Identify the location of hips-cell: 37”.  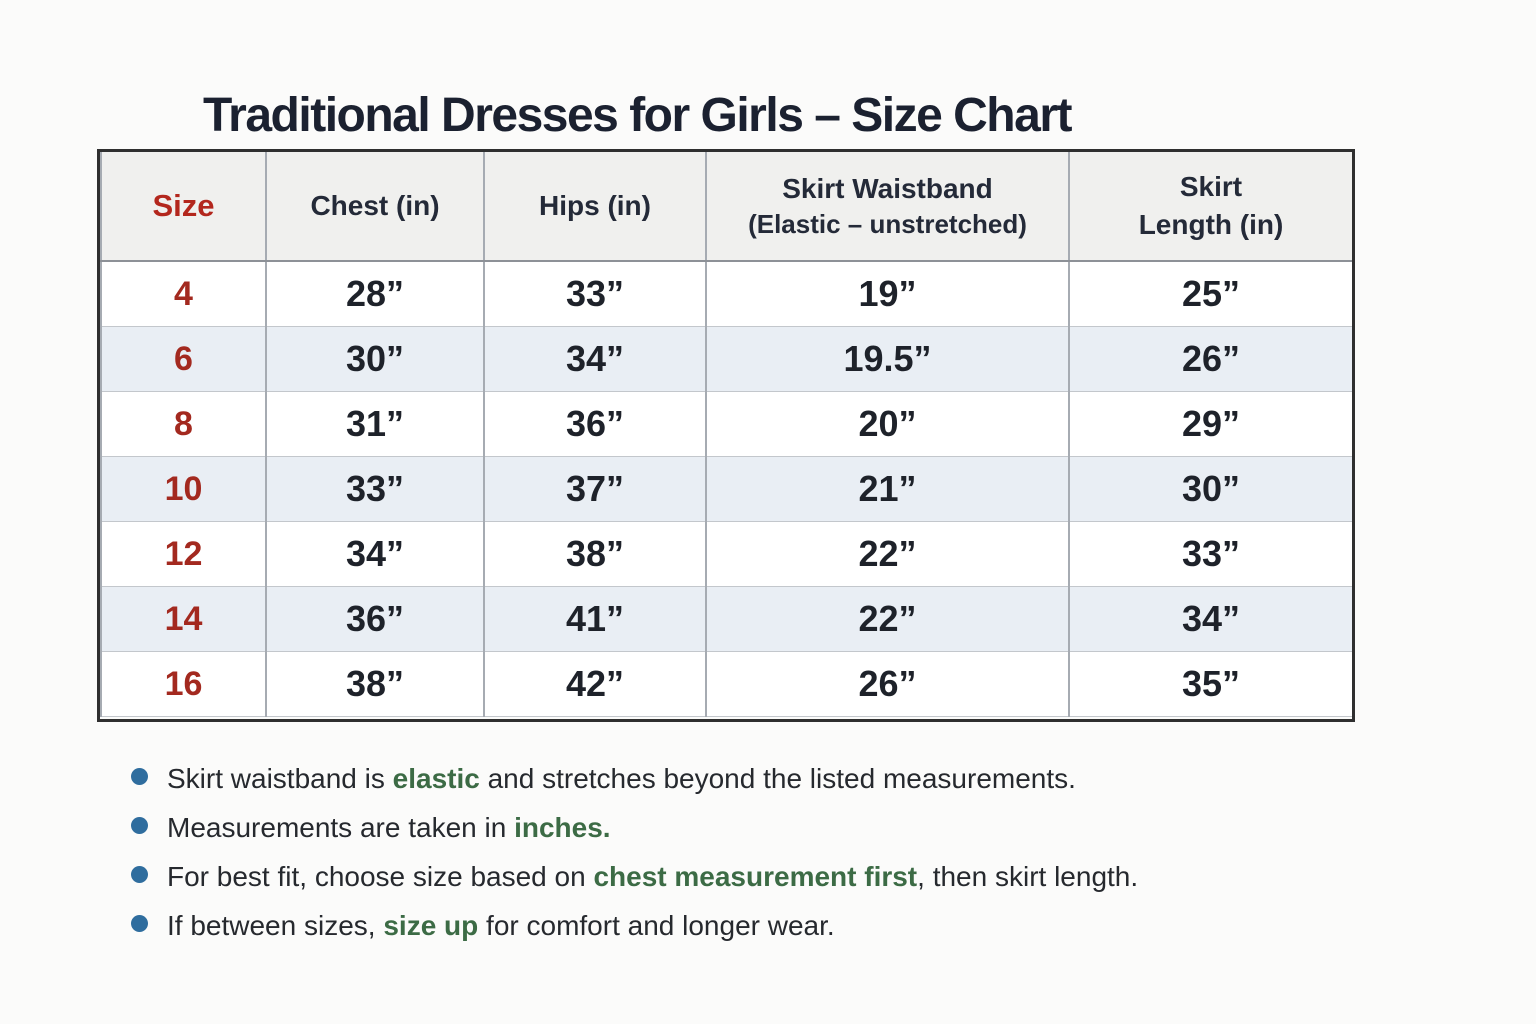
(595, 489).